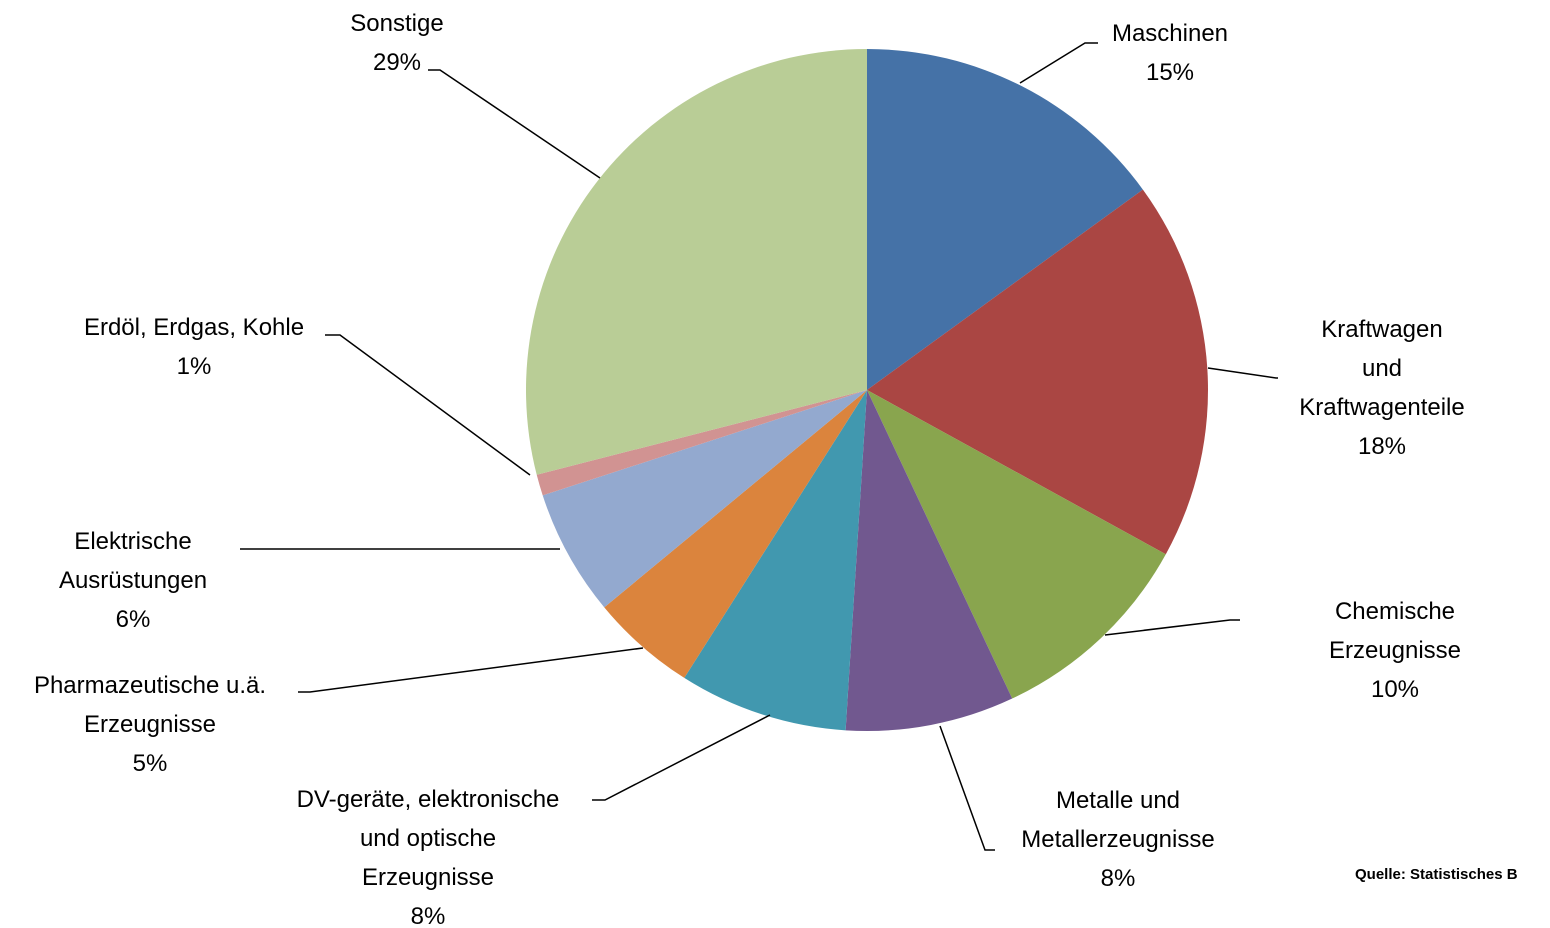 The width and height of the screenshot is (1550, 928). What do you see at coordinates (194, 327) in the screenshot?
I see `category-label: Erdöl, Erdgas, Kohle` at bounding box center [194, 327].